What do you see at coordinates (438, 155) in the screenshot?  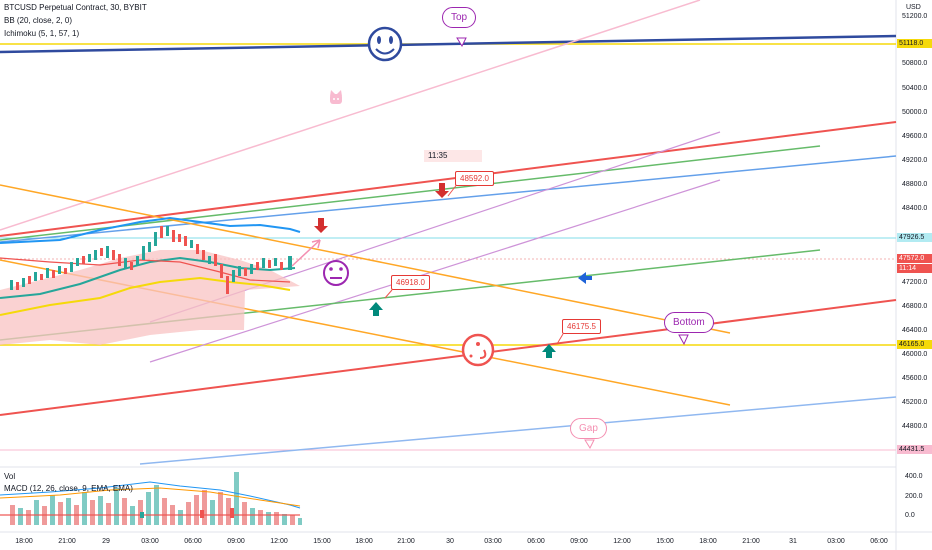 I see `crosshair-time-tooltip: 11:35` at bounding box center [438, 155].